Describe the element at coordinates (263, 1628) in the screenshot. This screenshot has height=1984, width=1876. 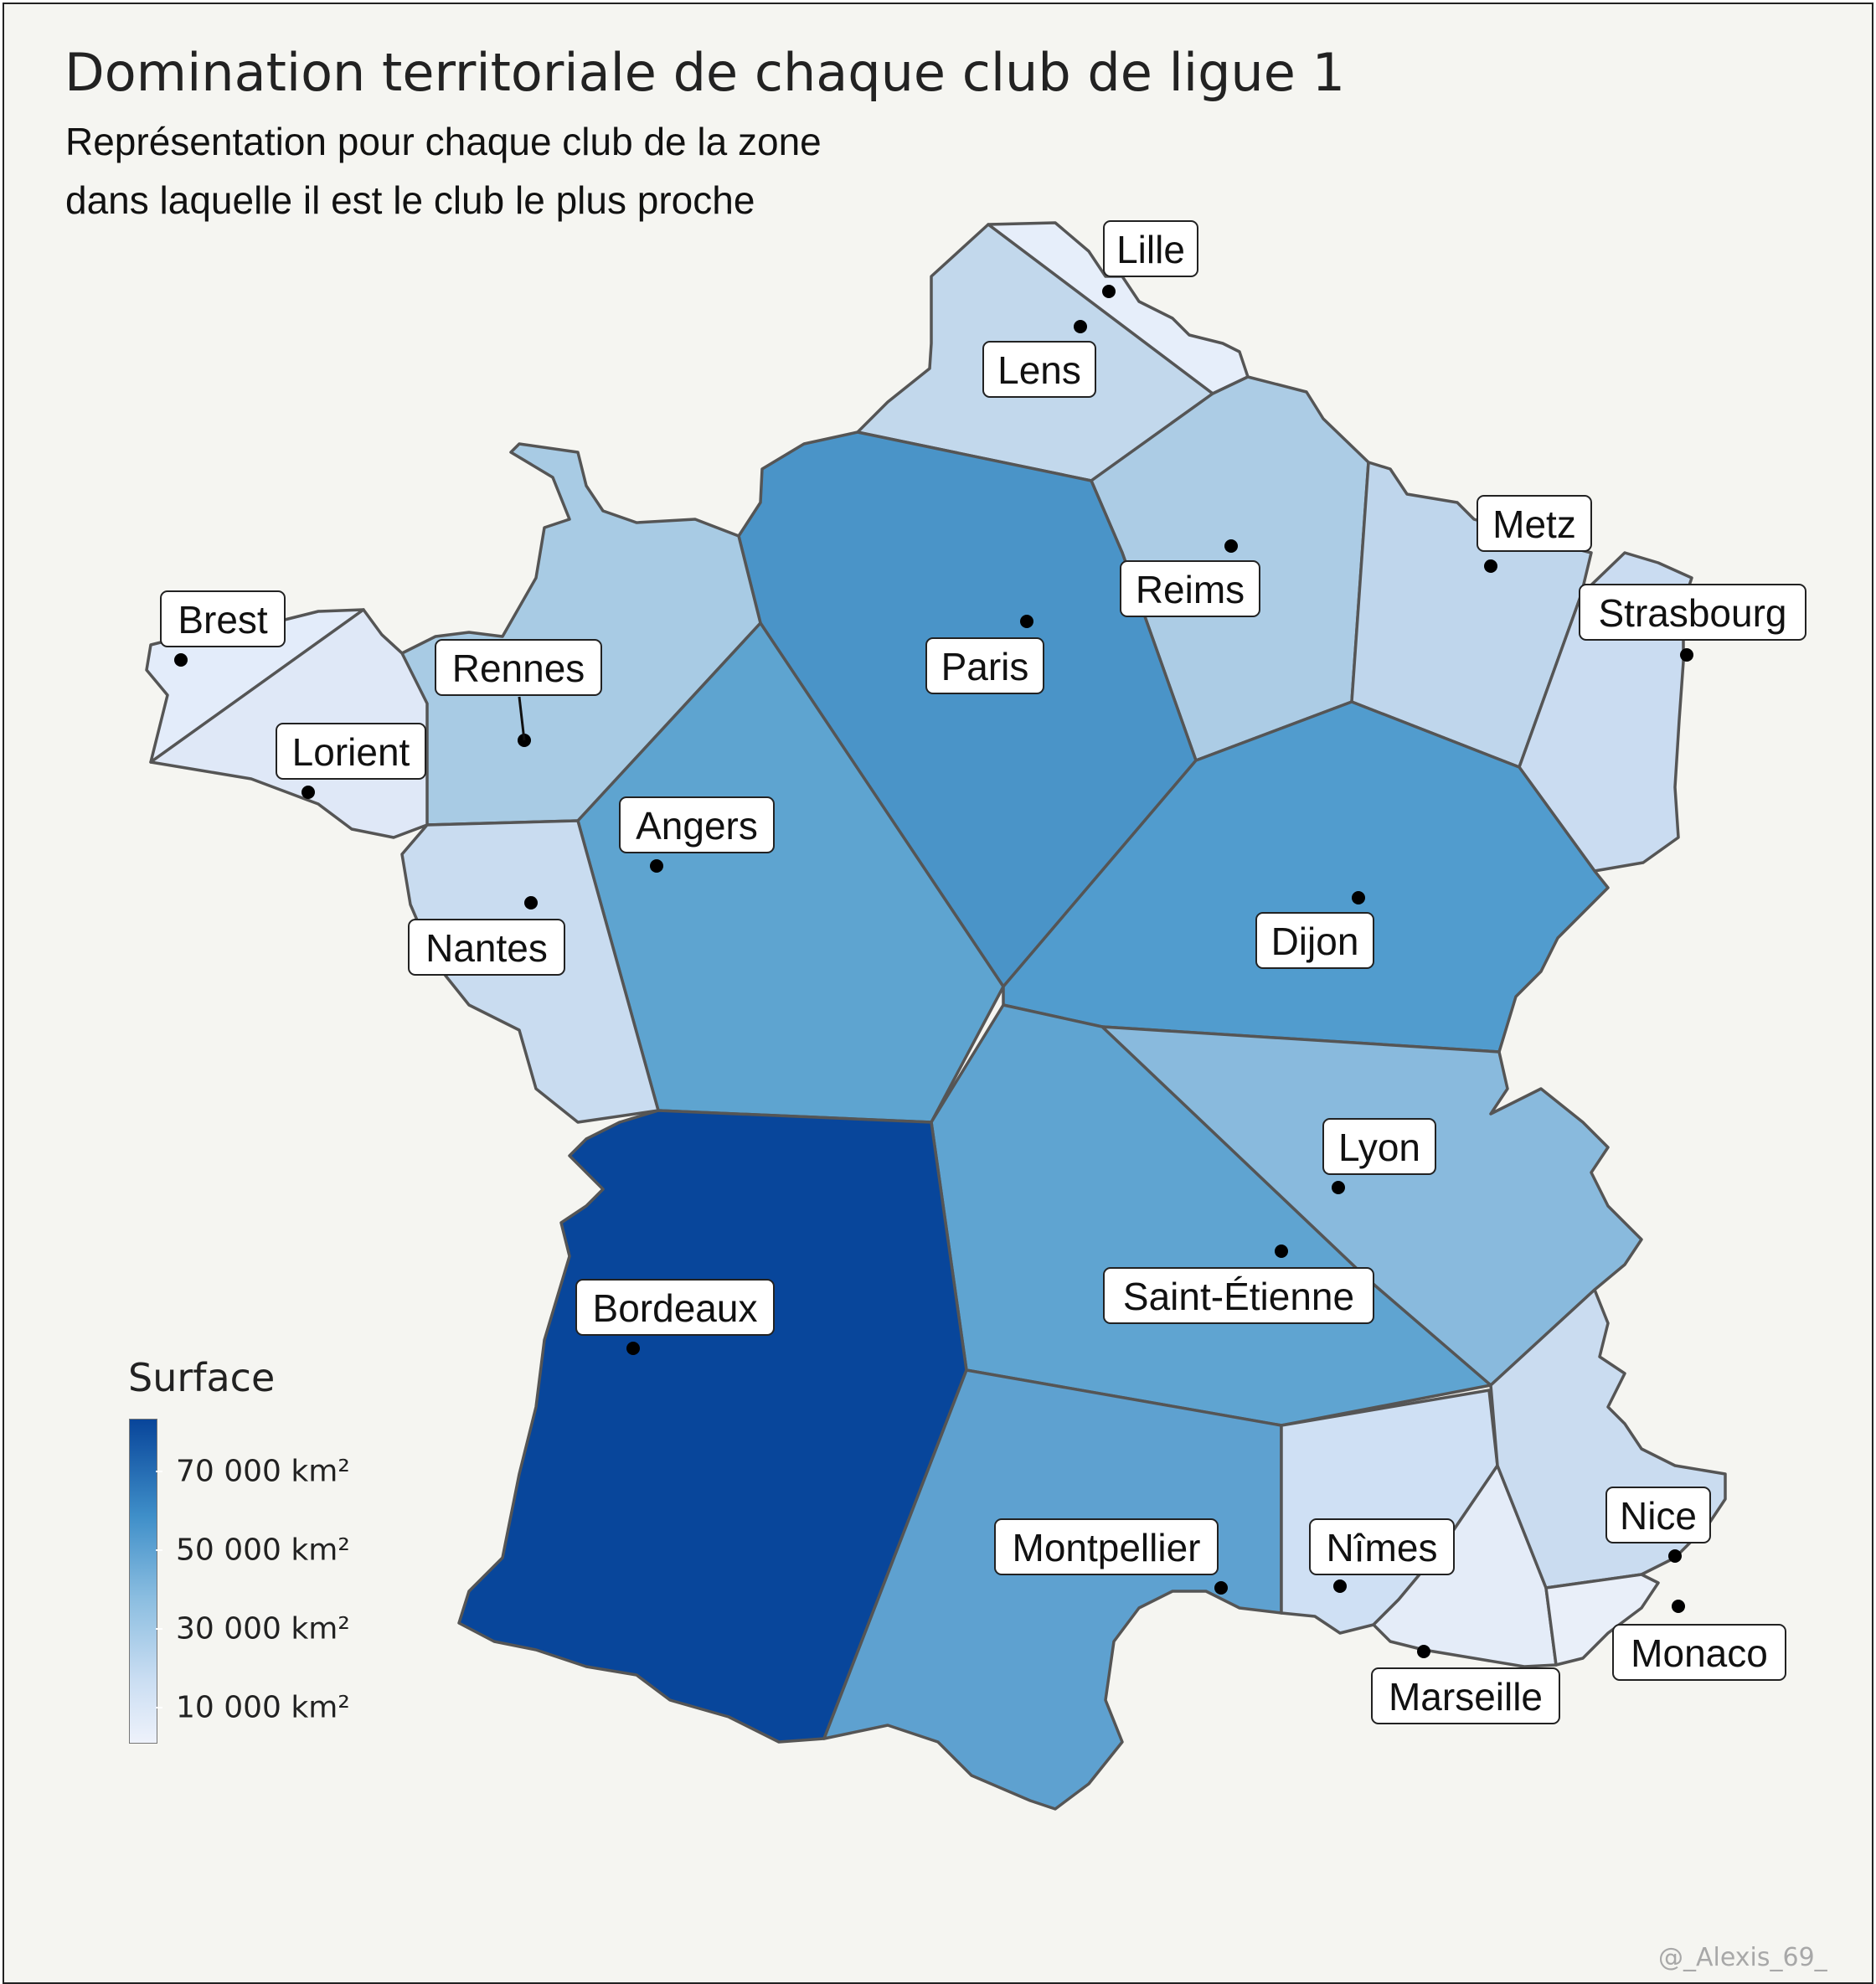
I see `legend-label-30000: 30 000 km²` at that location.